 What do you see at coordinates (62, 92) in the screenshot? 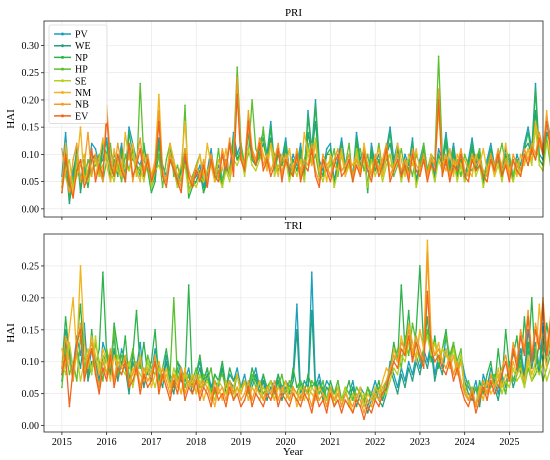
I see `legend-marker` at bounding box center [62, 92].